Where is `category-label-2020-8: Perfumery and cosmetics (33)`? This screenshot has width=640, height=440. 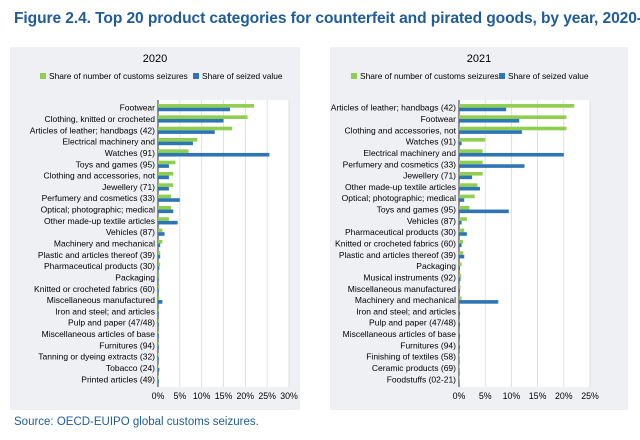 category-label-2020-8: Perfumery and cosmetics (33) is located at coordinates (99, 198).